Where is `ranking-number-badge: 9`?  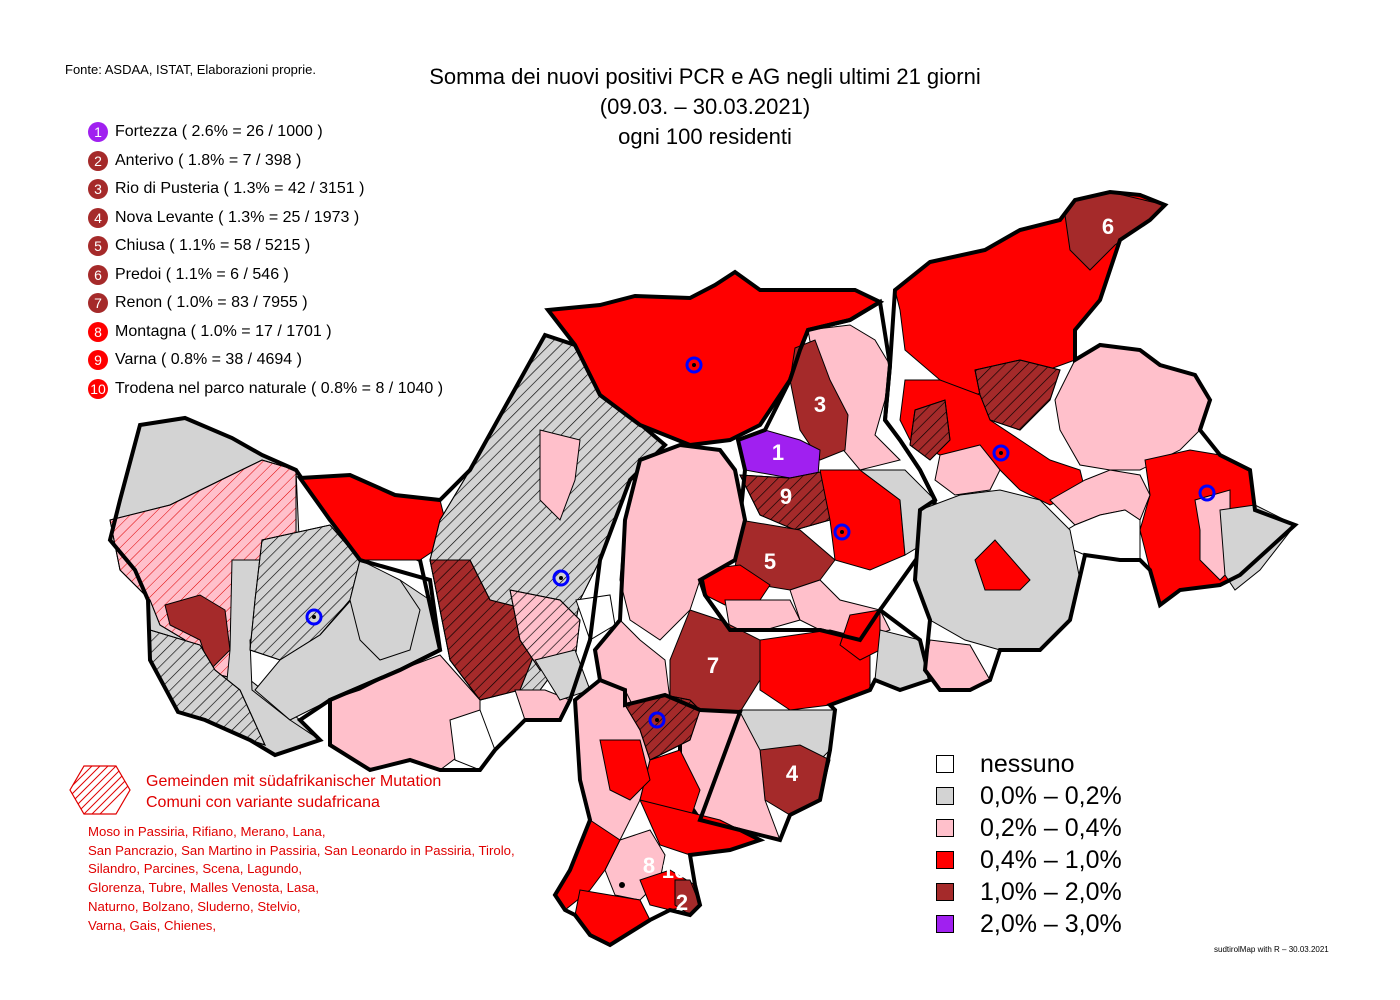
ranking-number-badge: 9 is located at coordinates (98, 360).